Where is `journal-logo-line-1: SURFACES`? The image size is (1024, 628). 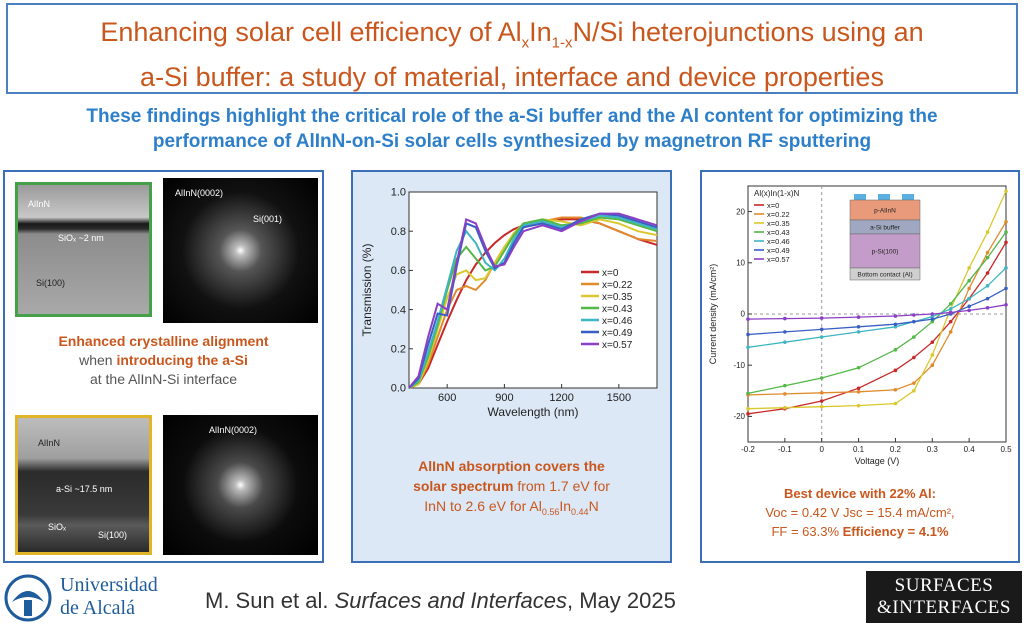 journal-logo-line-1: SURFACES is located at coordinates (944, 585).